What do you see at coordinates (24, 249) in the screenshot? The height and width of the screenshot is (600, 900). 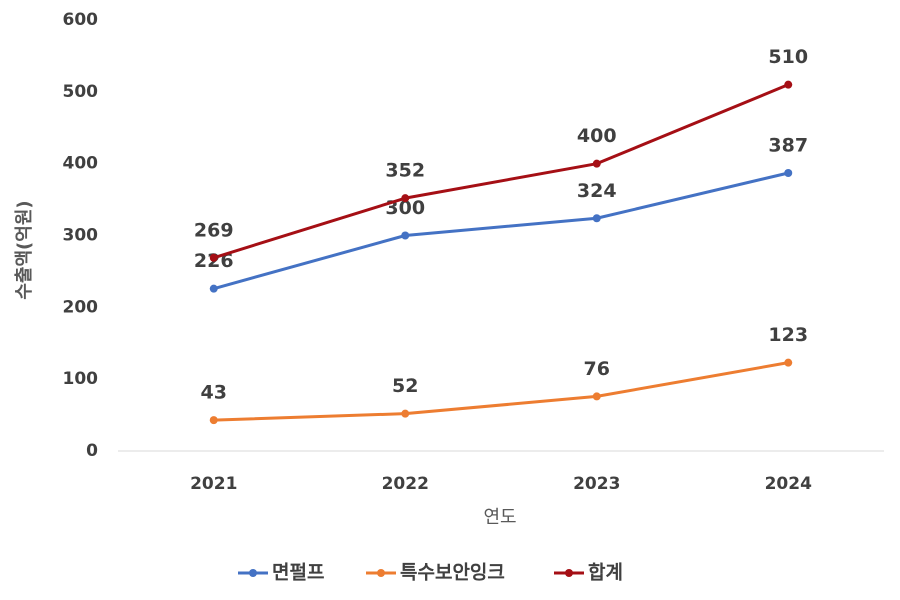 I see `y-axis-title: 수출액(억원)` at bounding box center [24, 249].